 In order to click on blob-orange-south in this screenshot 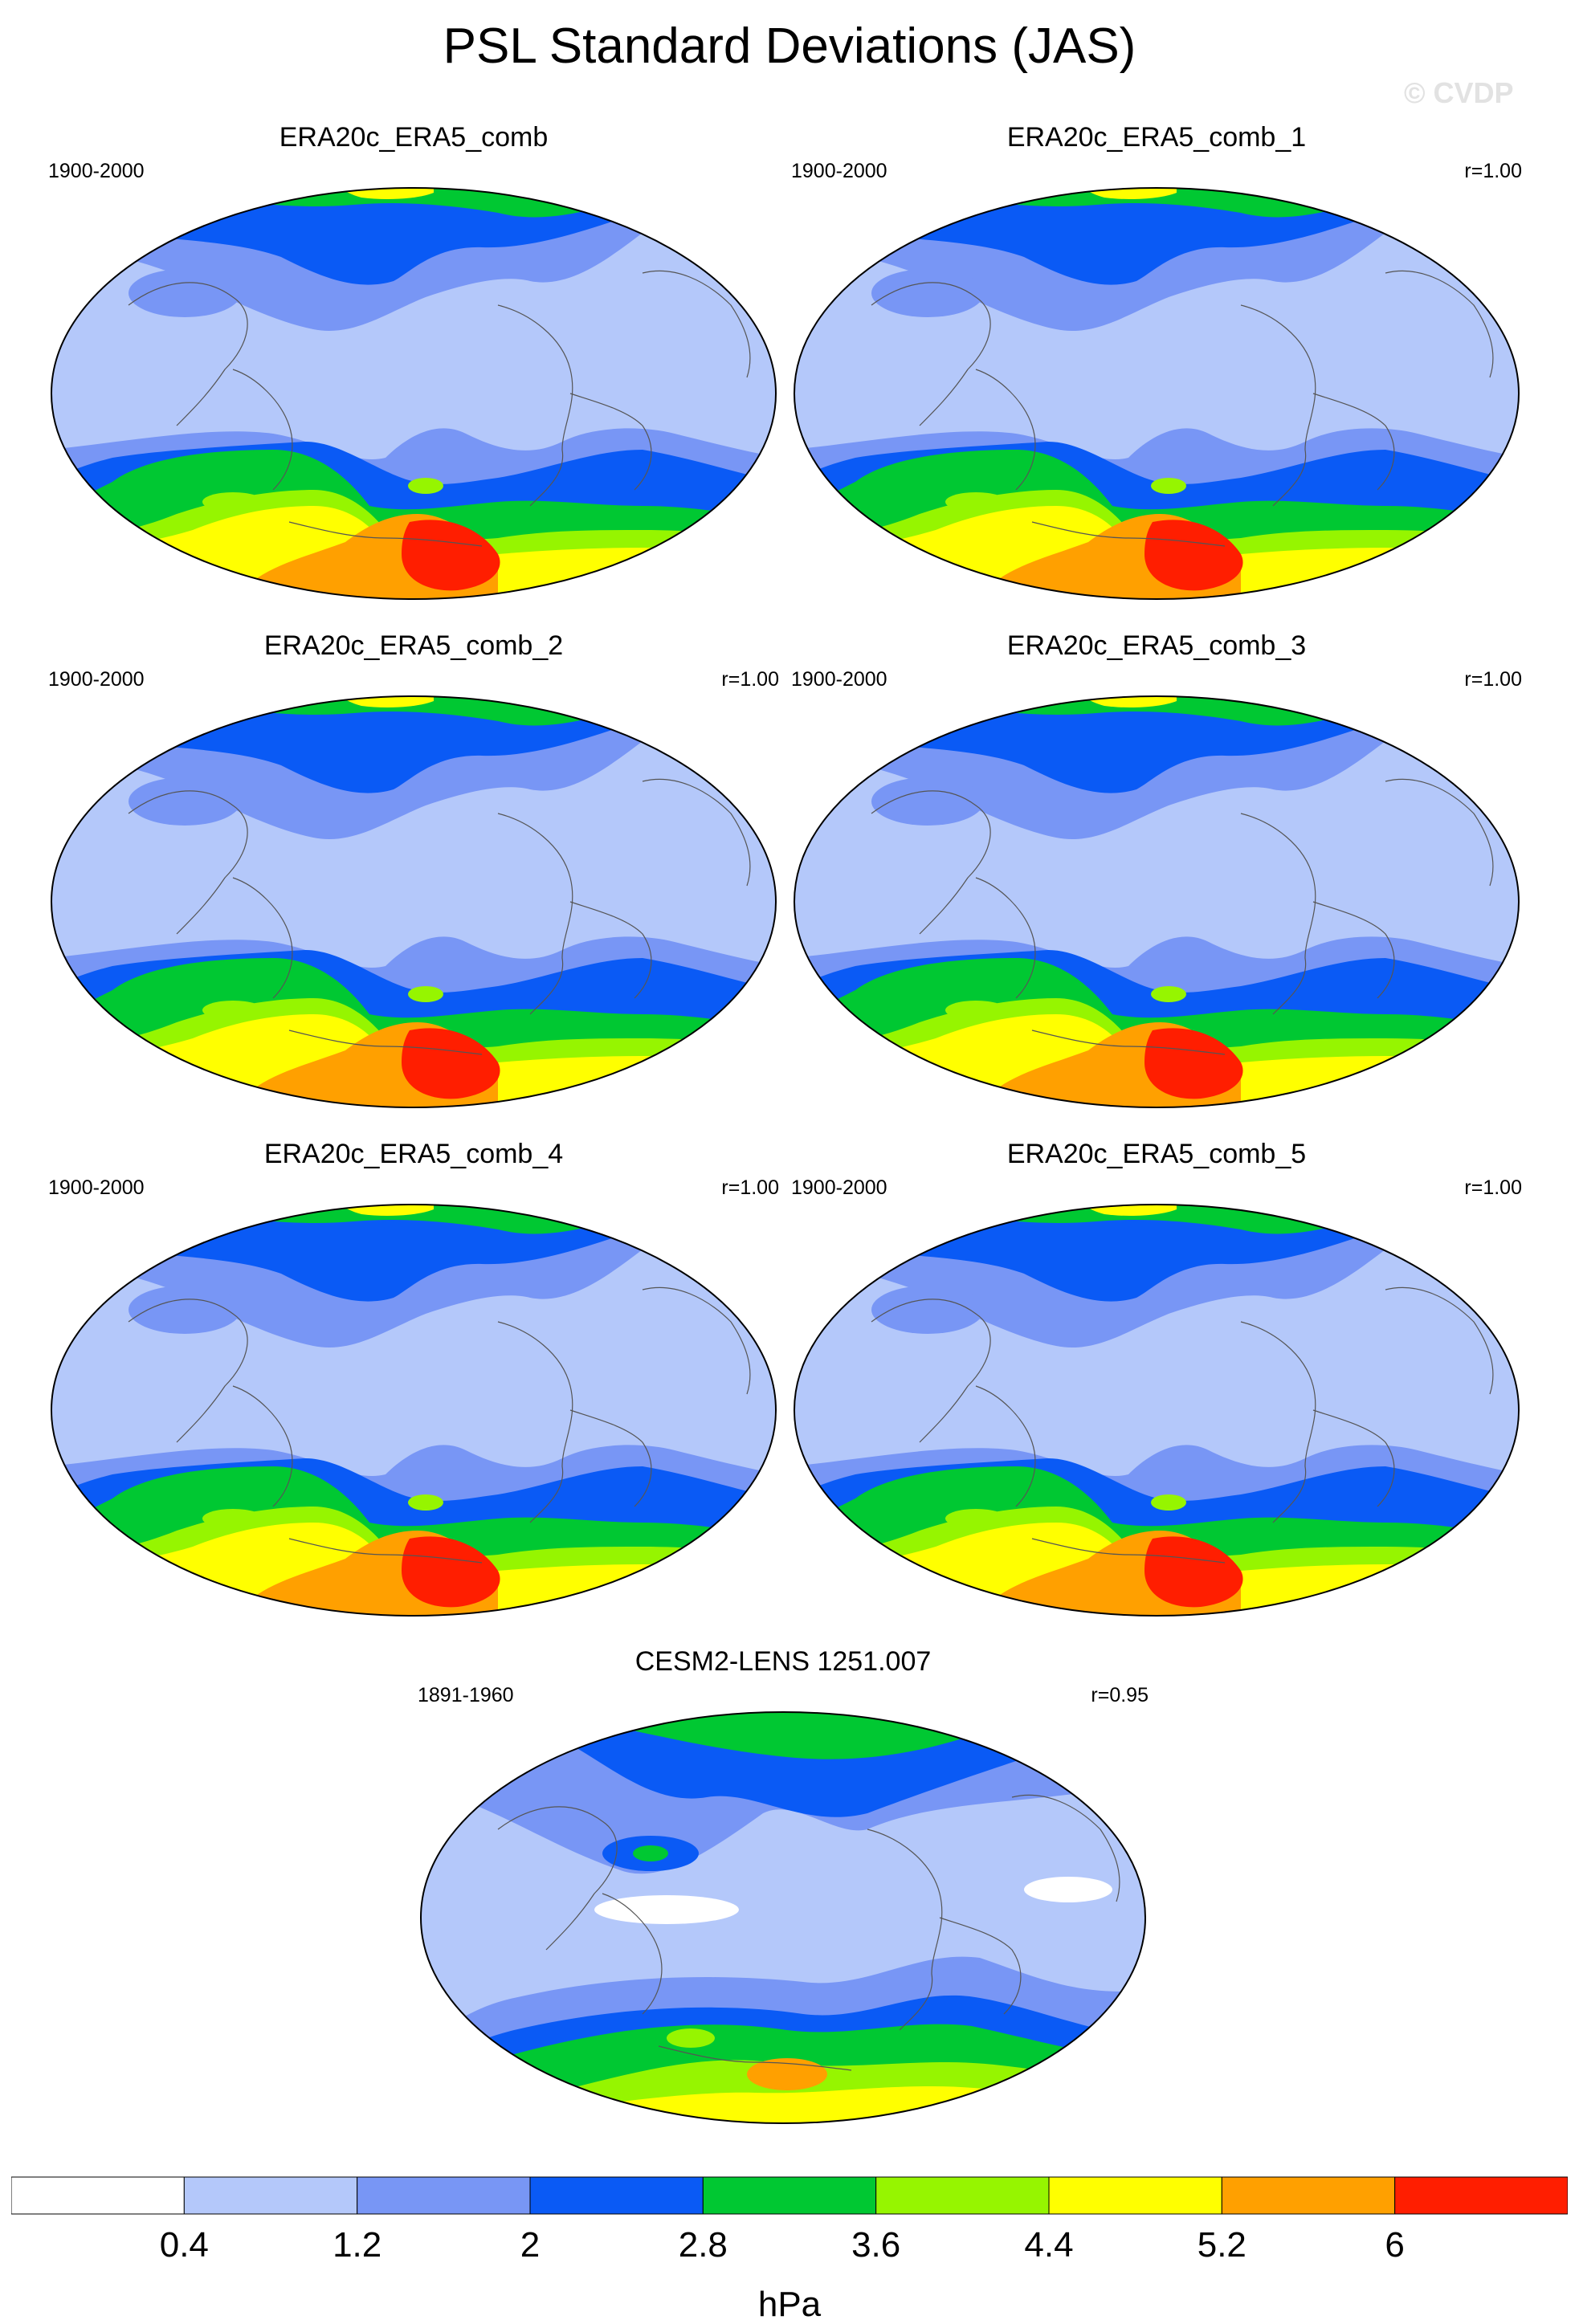, I will do `click(787, 2074)`.